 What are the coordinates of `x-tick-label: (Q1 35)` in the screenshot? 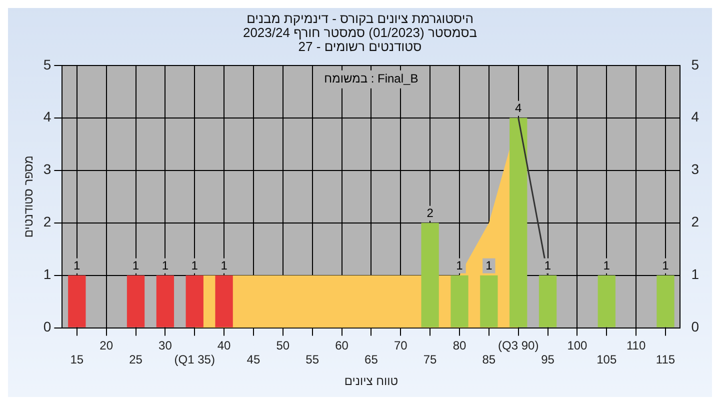 It's located at (194, 359).